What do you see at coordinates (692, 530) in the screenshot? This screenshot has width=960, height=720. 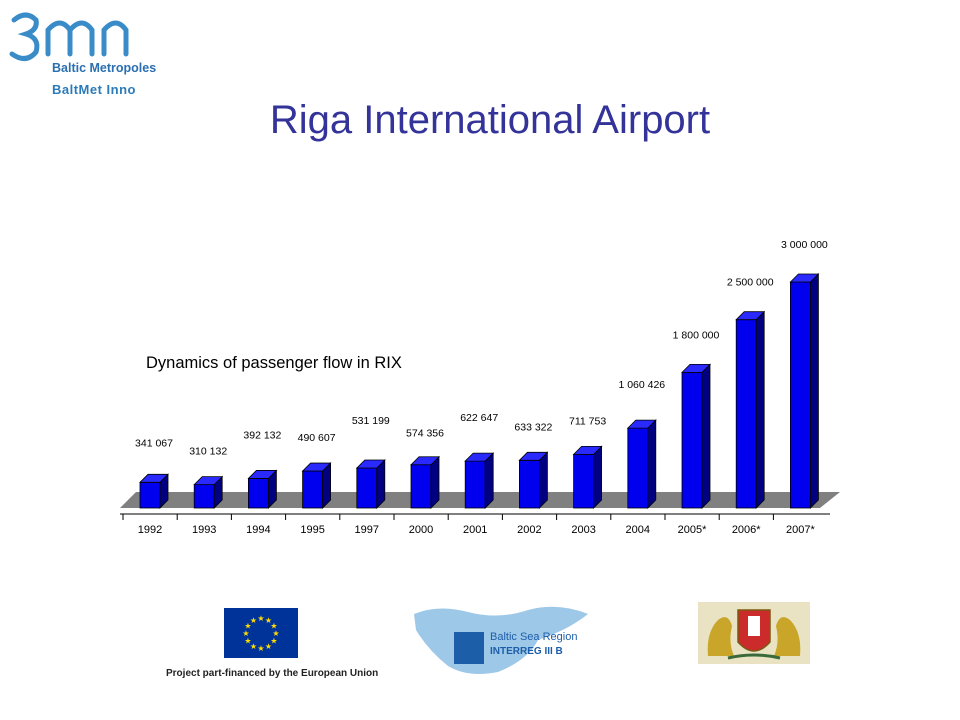 I see `tick-label: 2005*` at bounding box center [692, 530].